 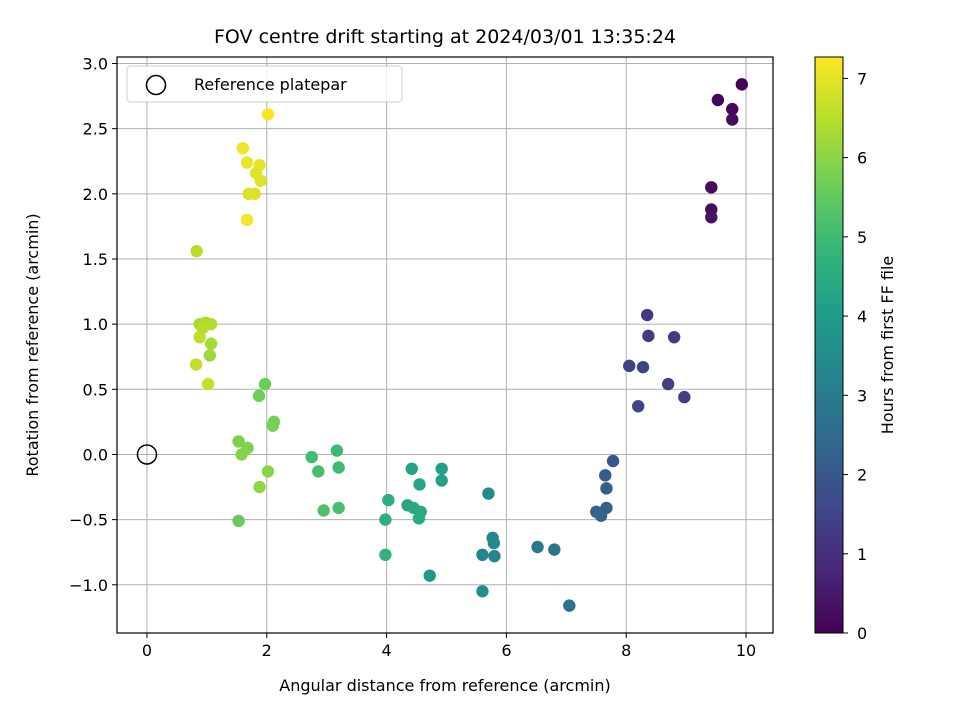 I want to click on x-tick-label: 8, so click(x=626, y=650).